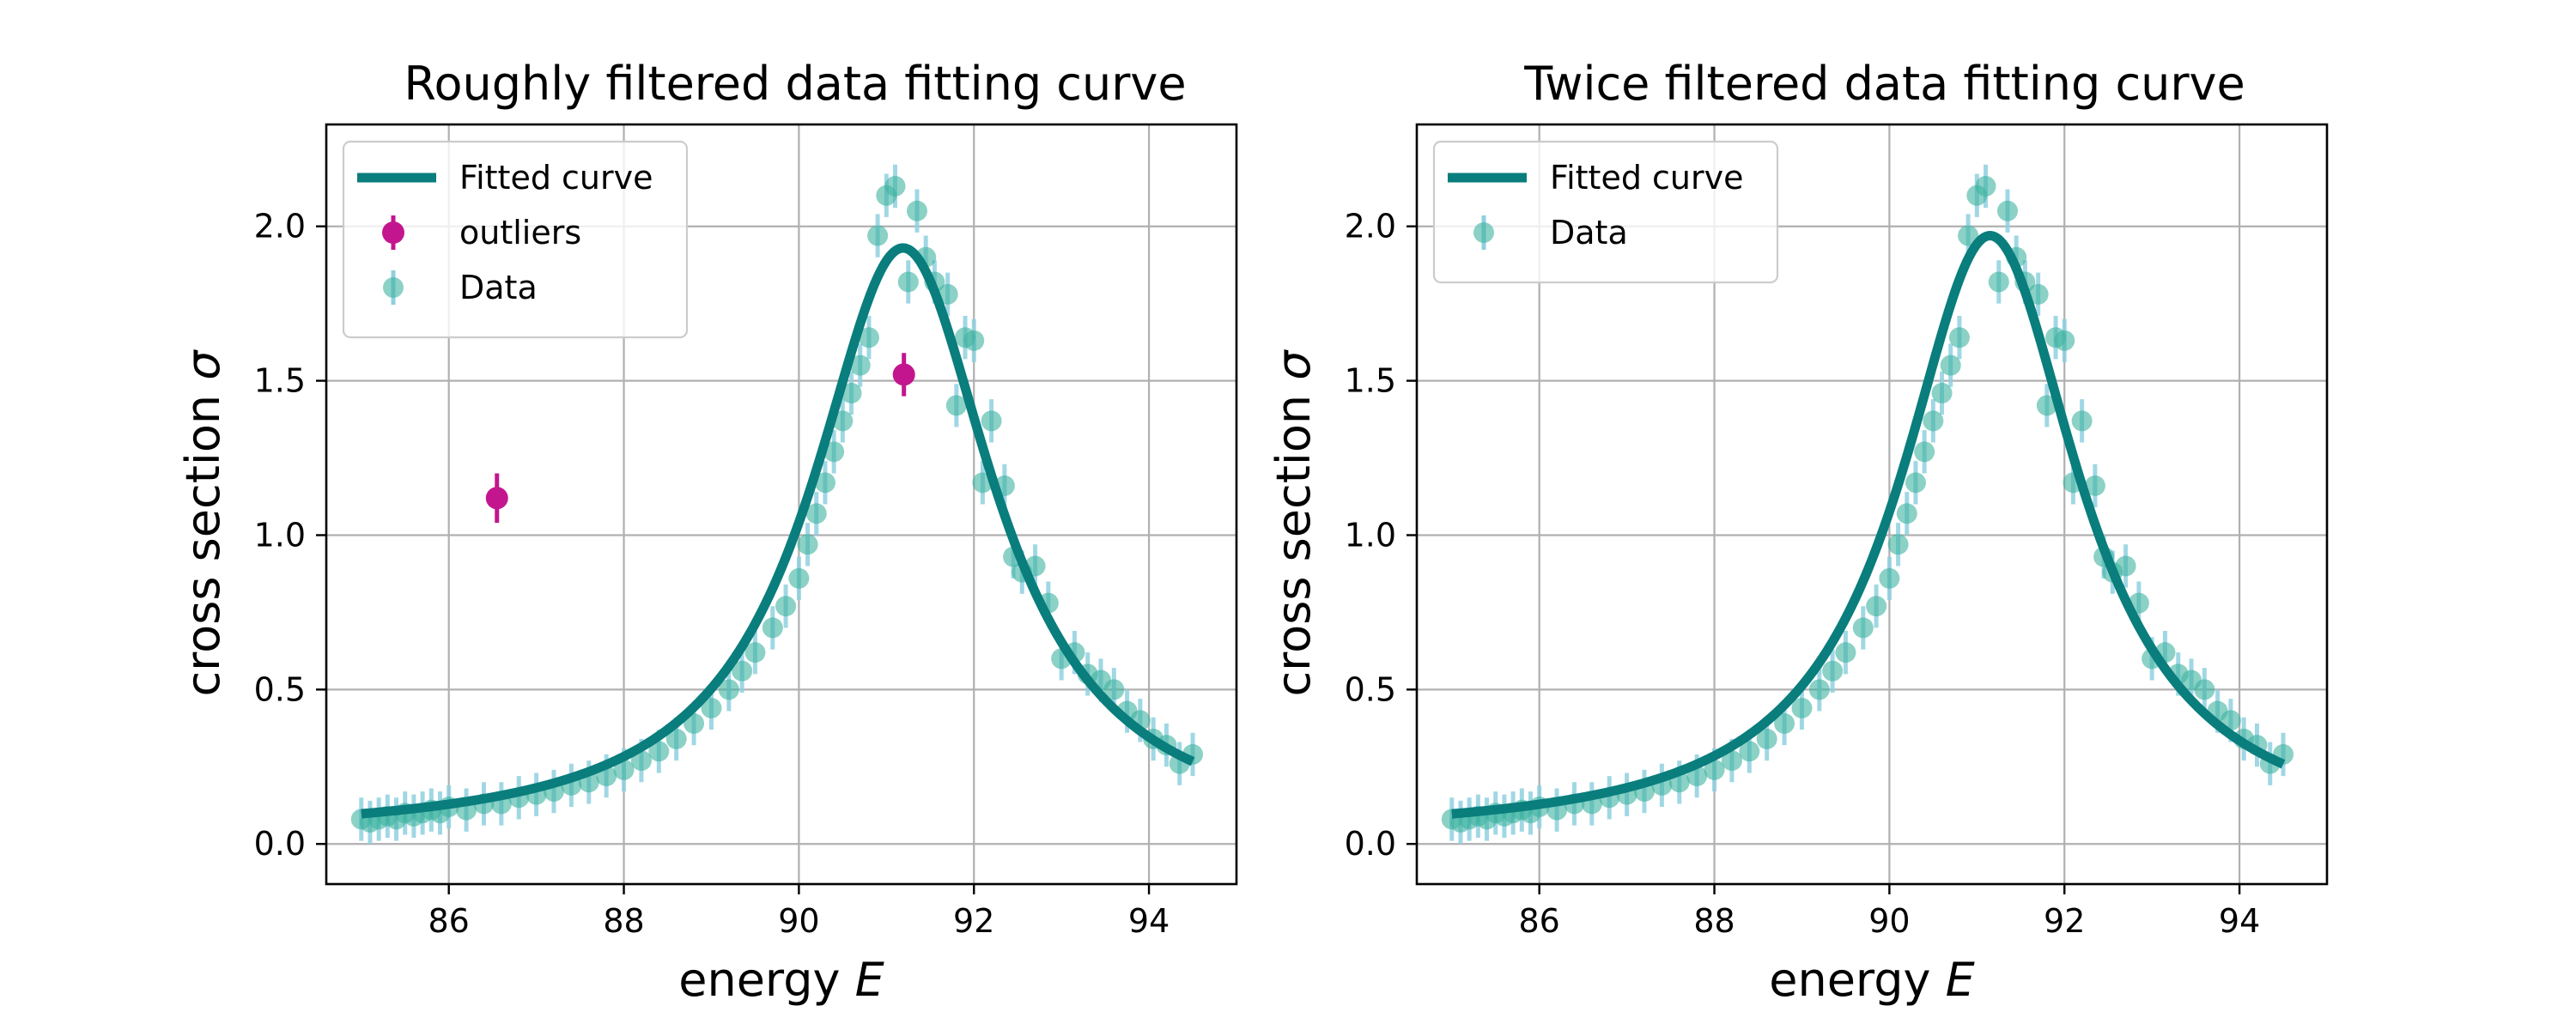  What do you see at coordinates (700, 438) in the screenshot?
I see `left-outlier-points` at bounding box center [700, 438].